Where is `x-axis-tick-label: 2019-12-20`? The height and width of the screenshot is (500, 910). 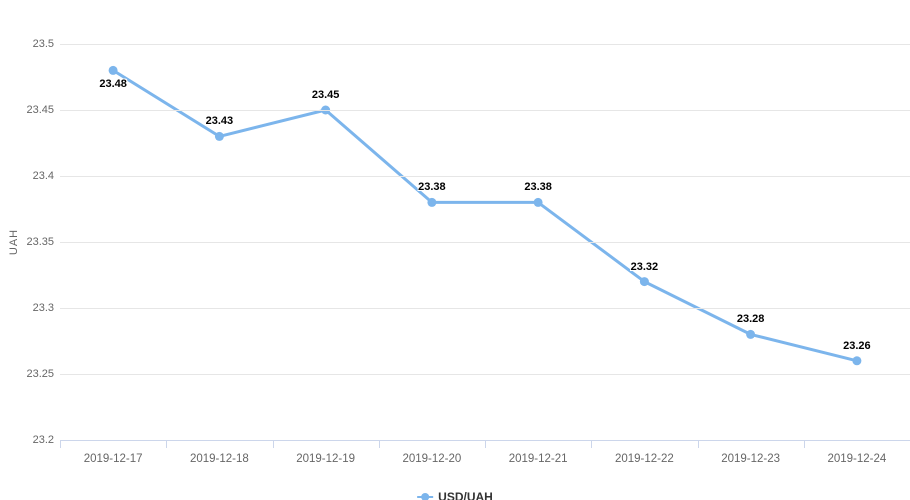
x-axis-tick-label: 2019-12-20 is located at coordinates (432, 459).